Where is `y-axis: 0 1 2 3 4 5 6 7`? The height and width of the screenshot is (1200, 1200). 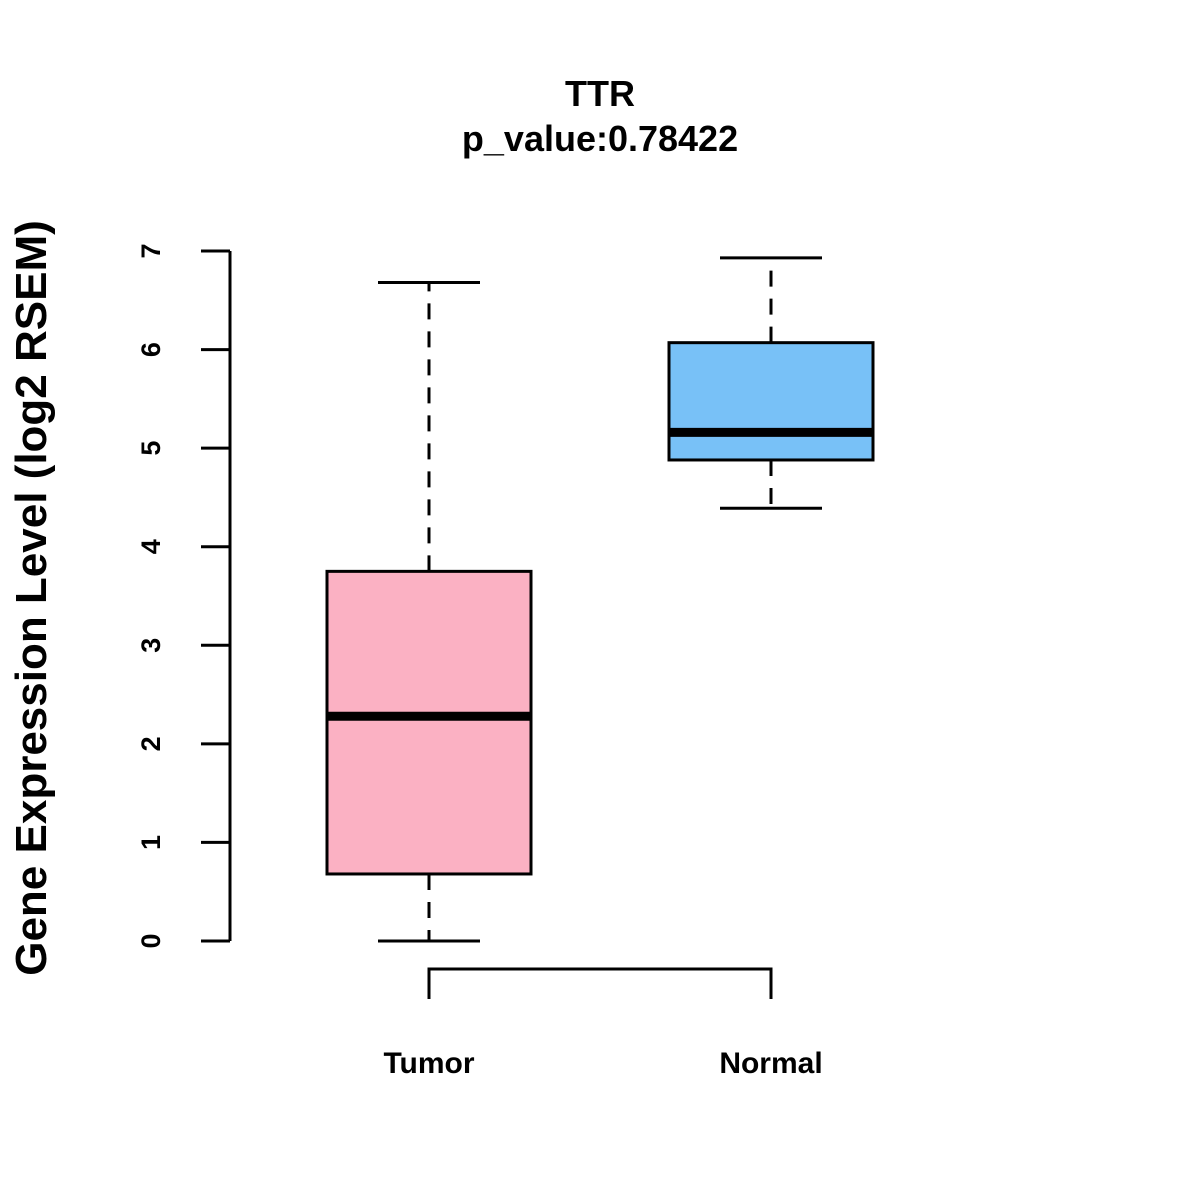
y-axis: 0 1 2 3 4 5 6 7 is located at coordinates (184, 596).